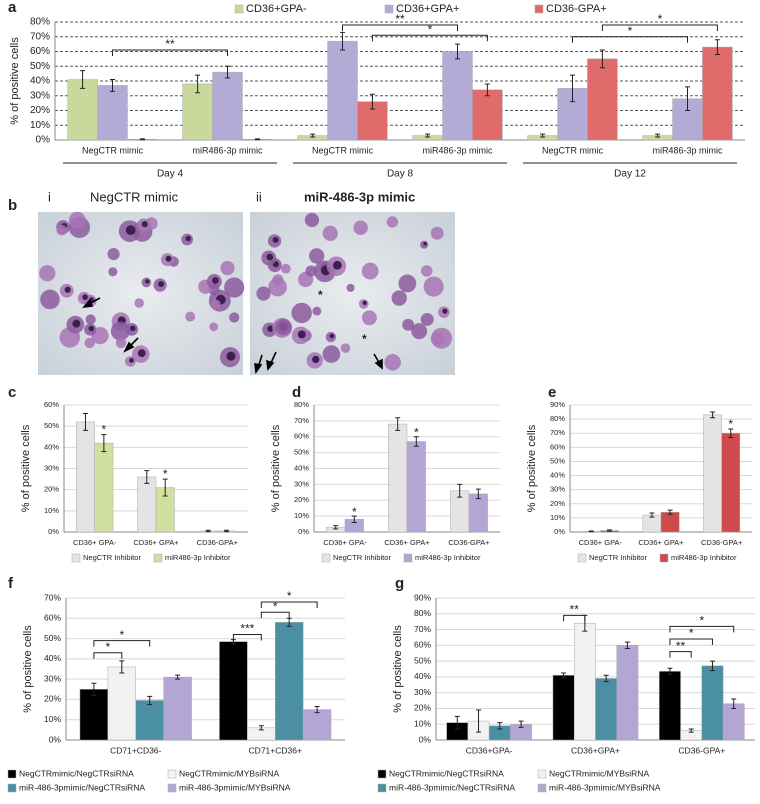  I want to click on y-tick-label: 80%, so click(40, 22).